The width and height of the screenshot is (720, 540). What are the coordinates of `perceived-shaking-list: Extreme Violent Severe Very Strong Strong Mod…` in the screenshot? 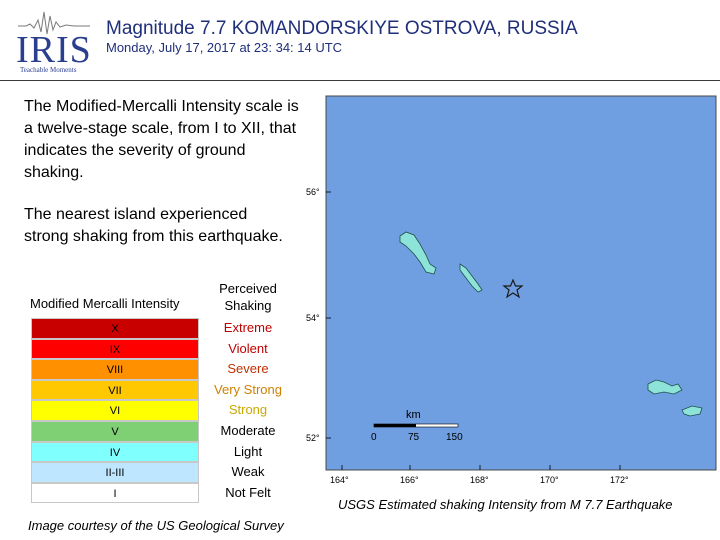 It's located at (248, 410).